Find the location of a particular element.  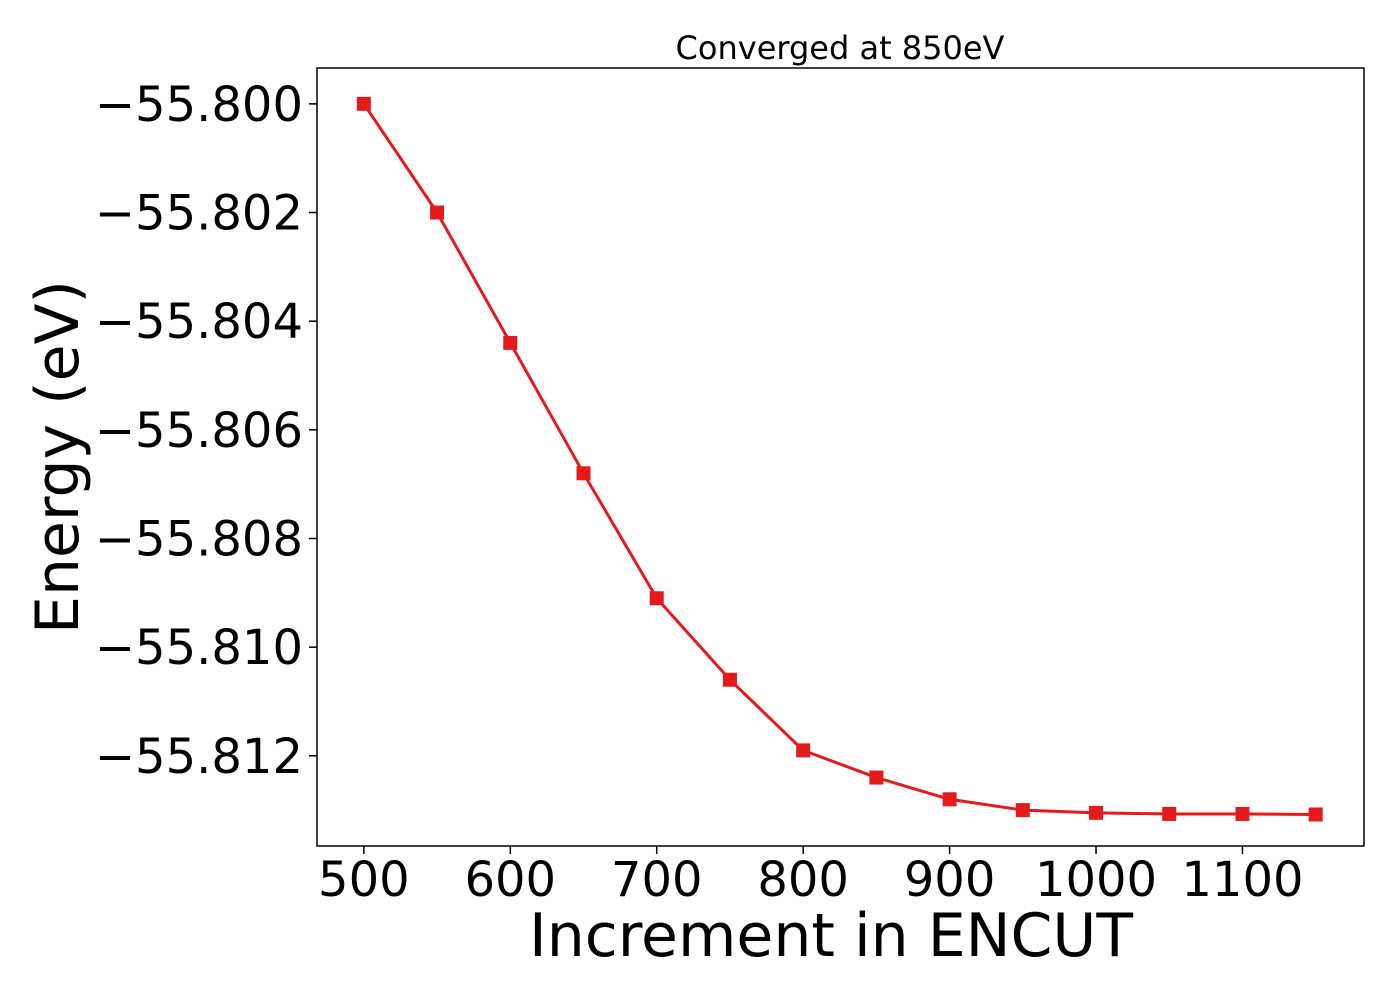

y-tick-label: −55.804 is located at coordinates (199, 322).